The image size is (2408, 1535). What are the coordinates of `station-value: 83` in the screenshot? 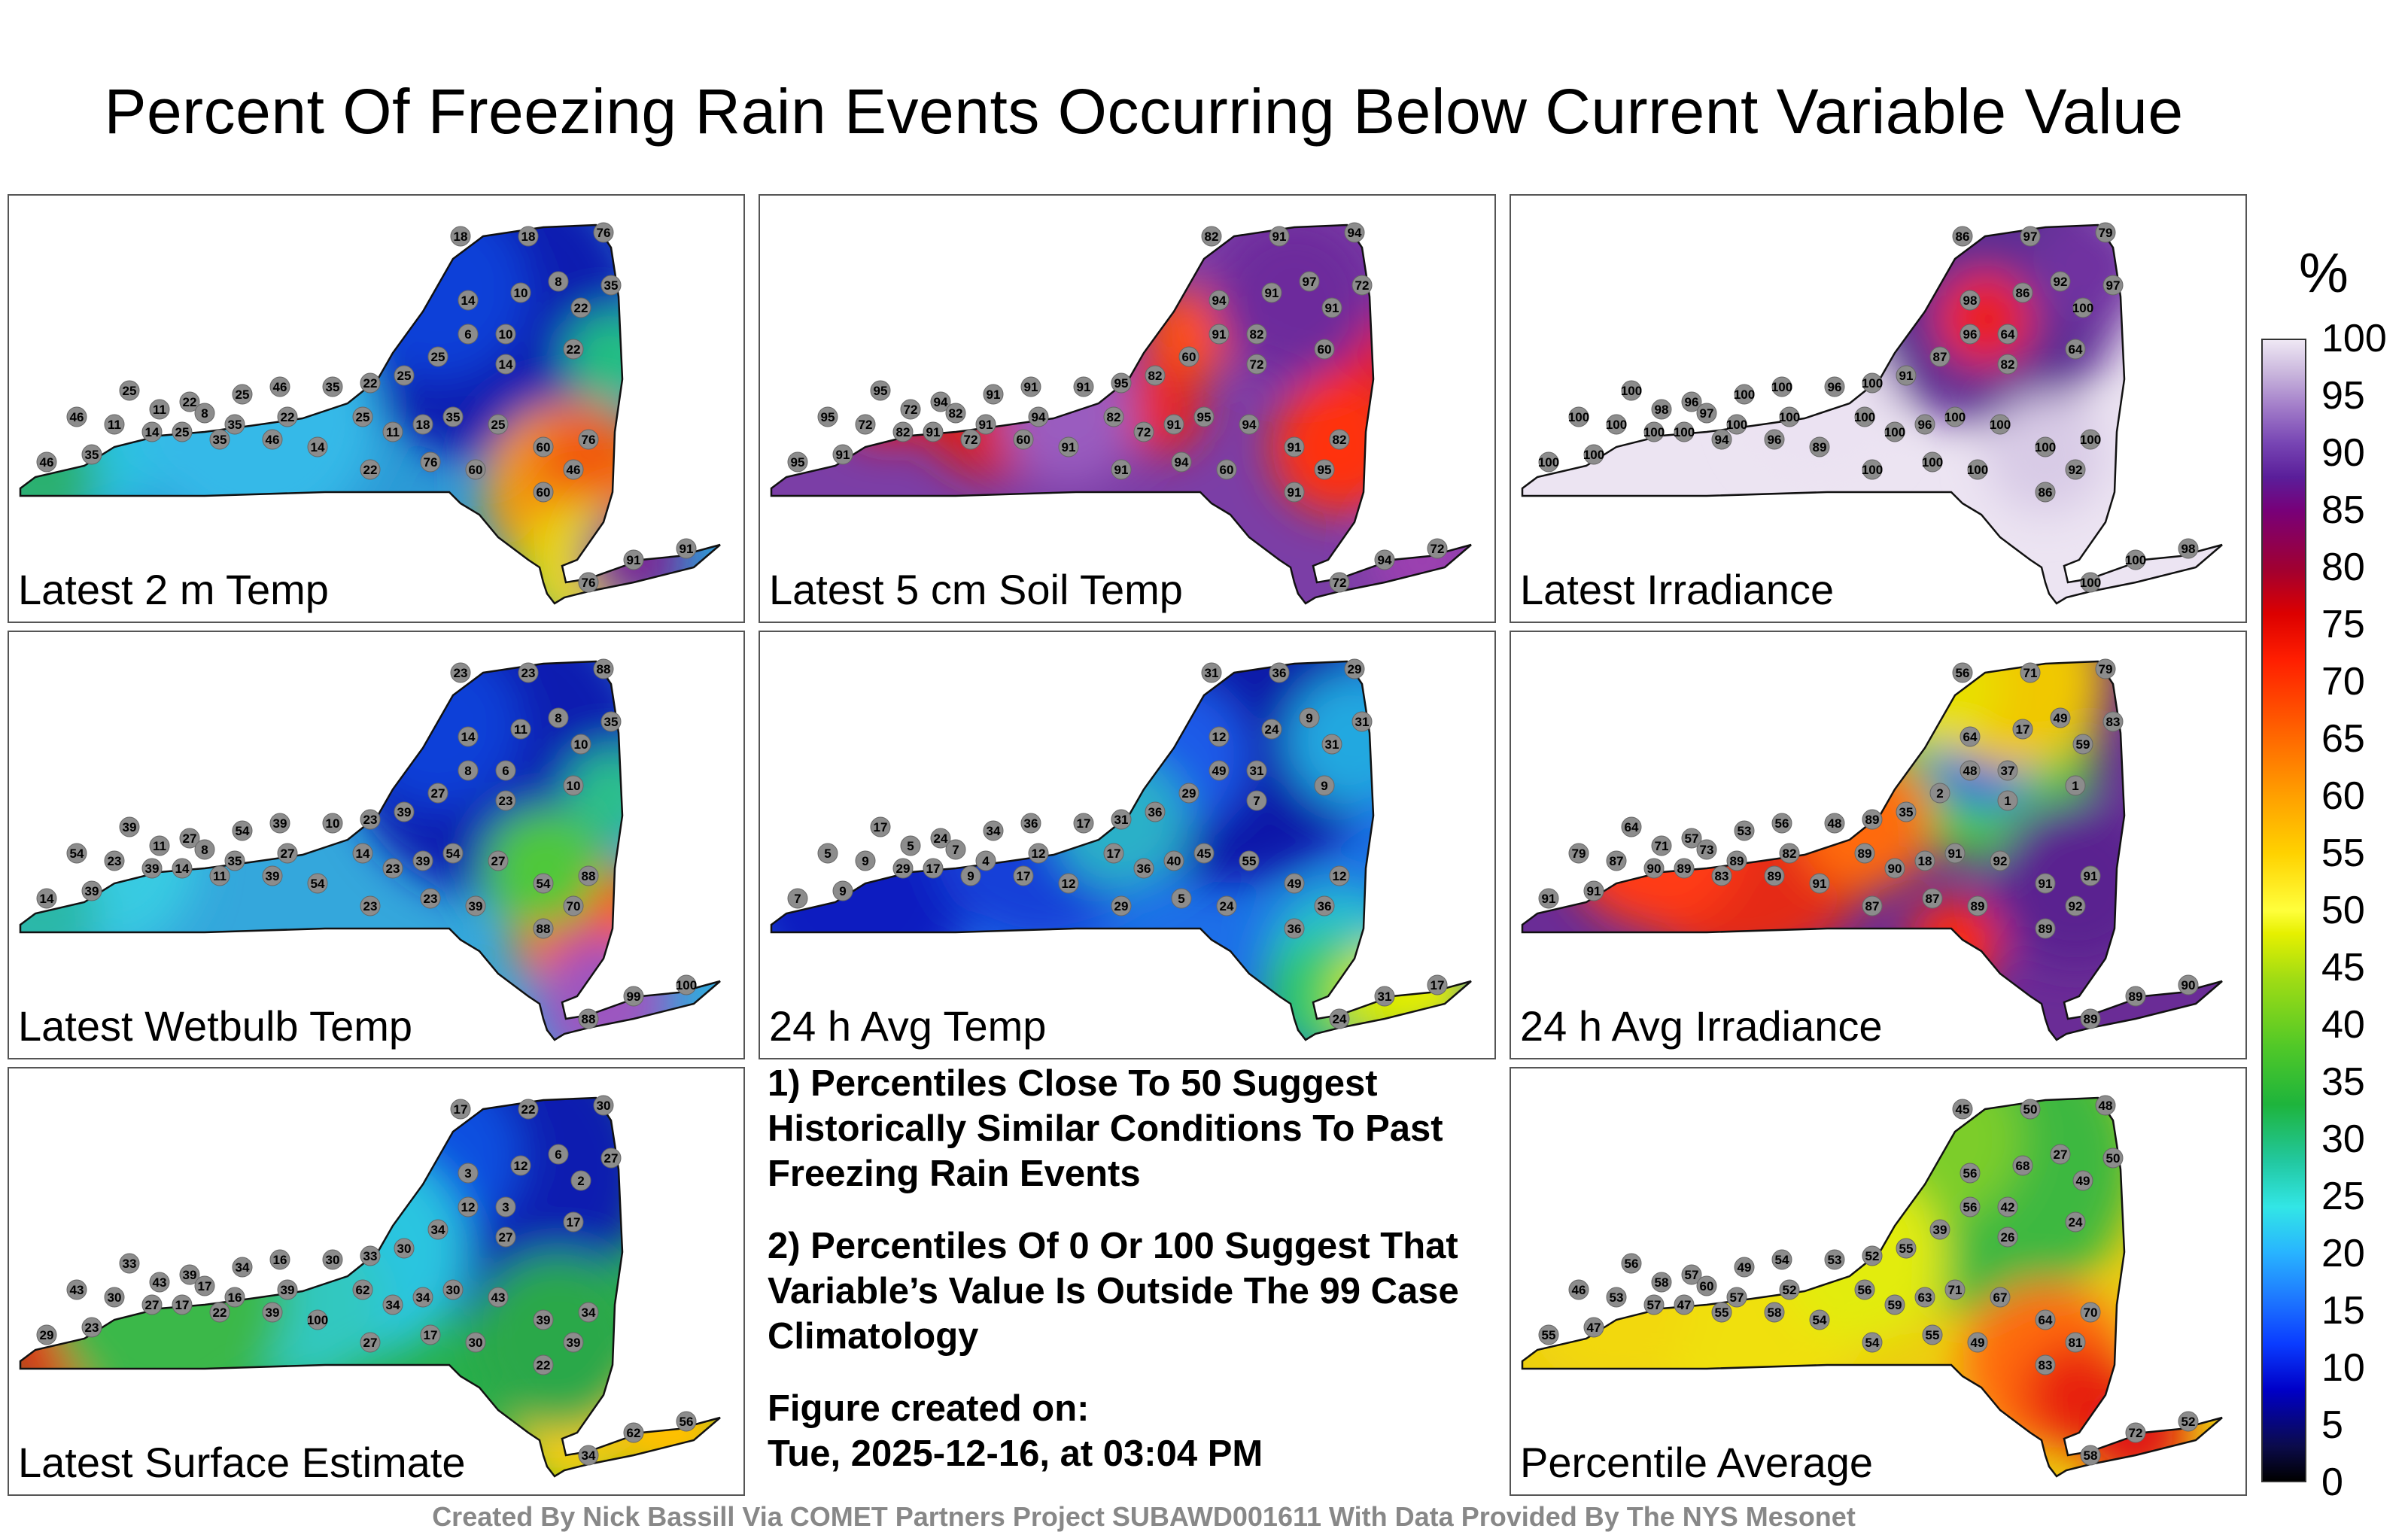 It's located at (2046, 1365).